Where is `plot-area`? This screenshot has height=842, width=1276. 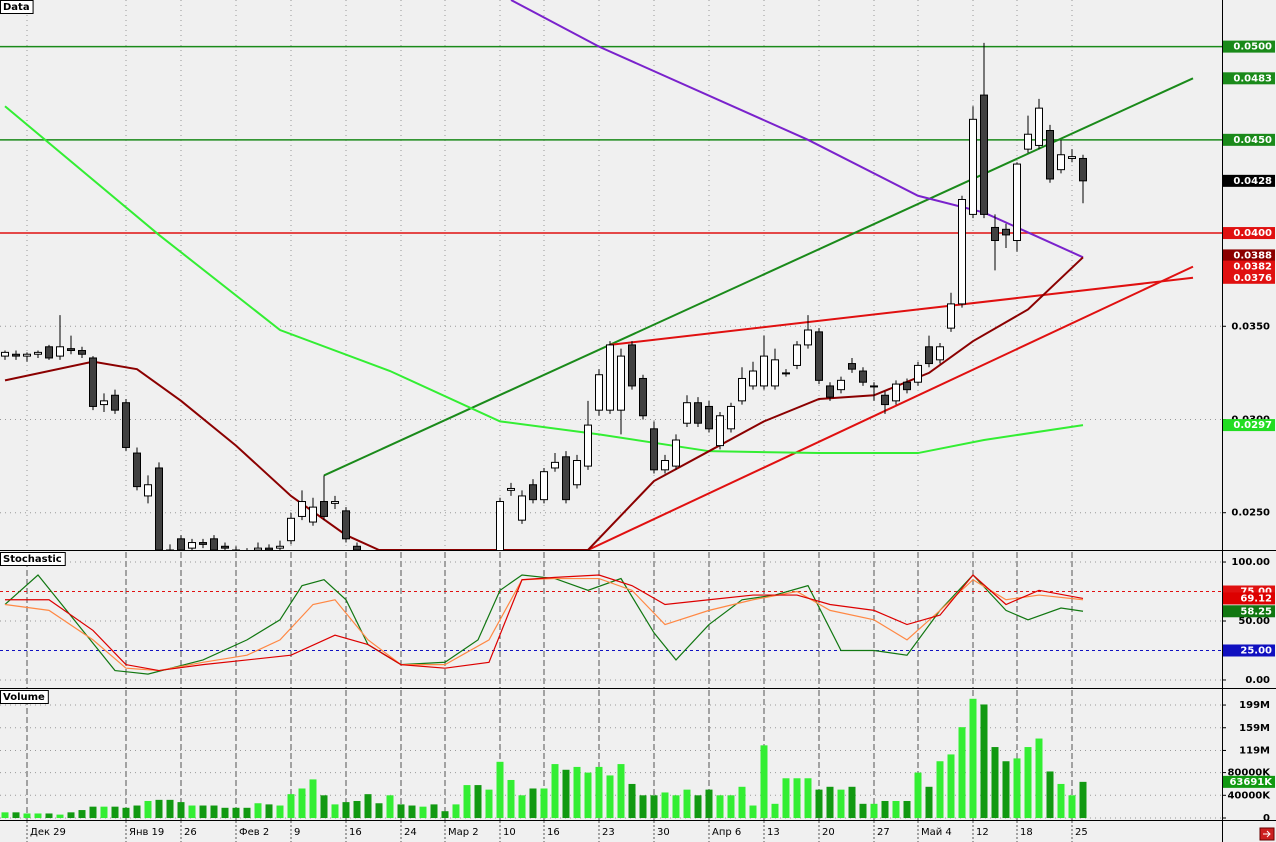 plot-area is located at coordinates (611, 755).